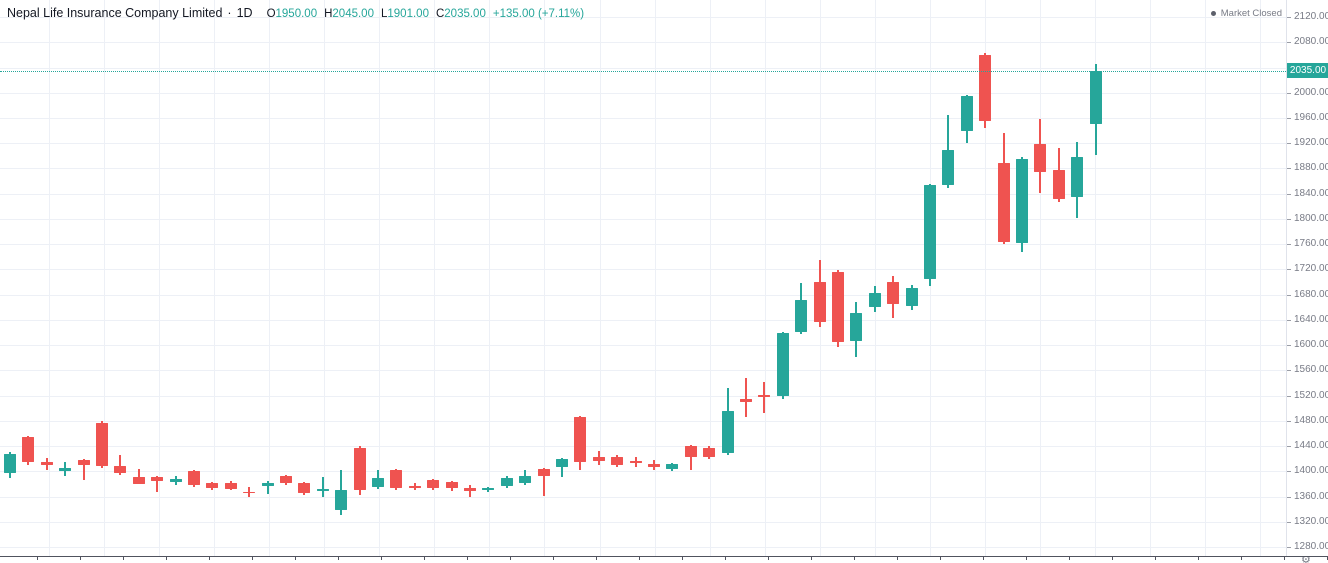 The image size is (1328, 563). What do you see at coordinates (1311, 546) in the screenshot?
I see `axis-price-label: 1280.00` at bounding box center [1311, 546].